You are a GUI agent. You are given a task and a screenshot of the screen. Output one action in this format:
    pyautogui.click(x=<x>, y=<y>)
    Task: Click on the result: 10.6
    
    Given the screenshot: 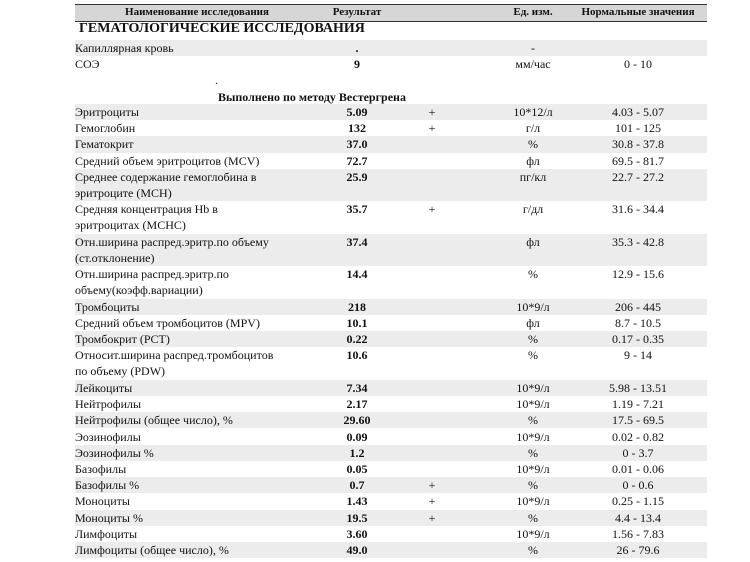 What is the action you would take?
    pyautogui.click(x=357, y=355)
    